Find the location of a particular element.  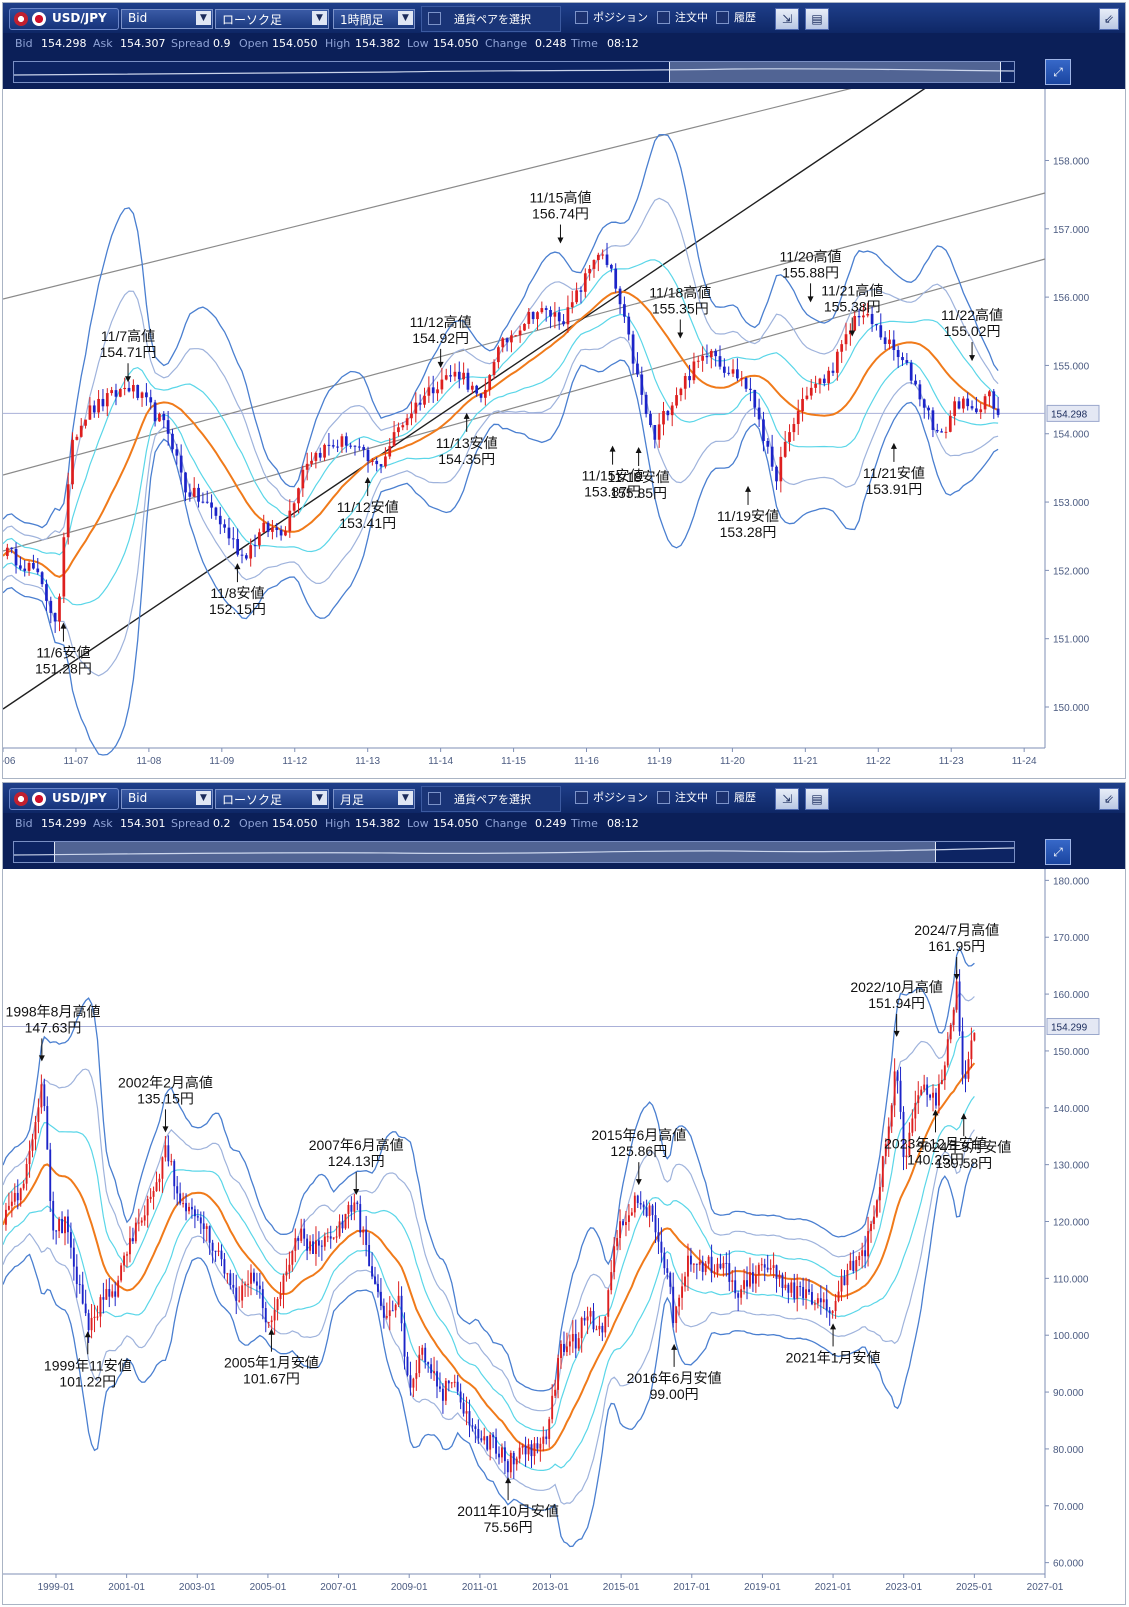

chevron-down-icon: ▼ is located at coordinates (203, 18).